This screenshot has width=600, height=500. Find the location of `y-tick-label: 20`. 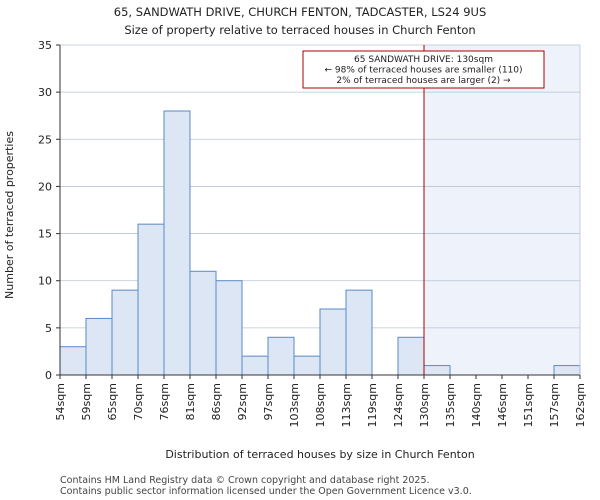

y-tick-label: 20 is located at coordinates (45, 186).